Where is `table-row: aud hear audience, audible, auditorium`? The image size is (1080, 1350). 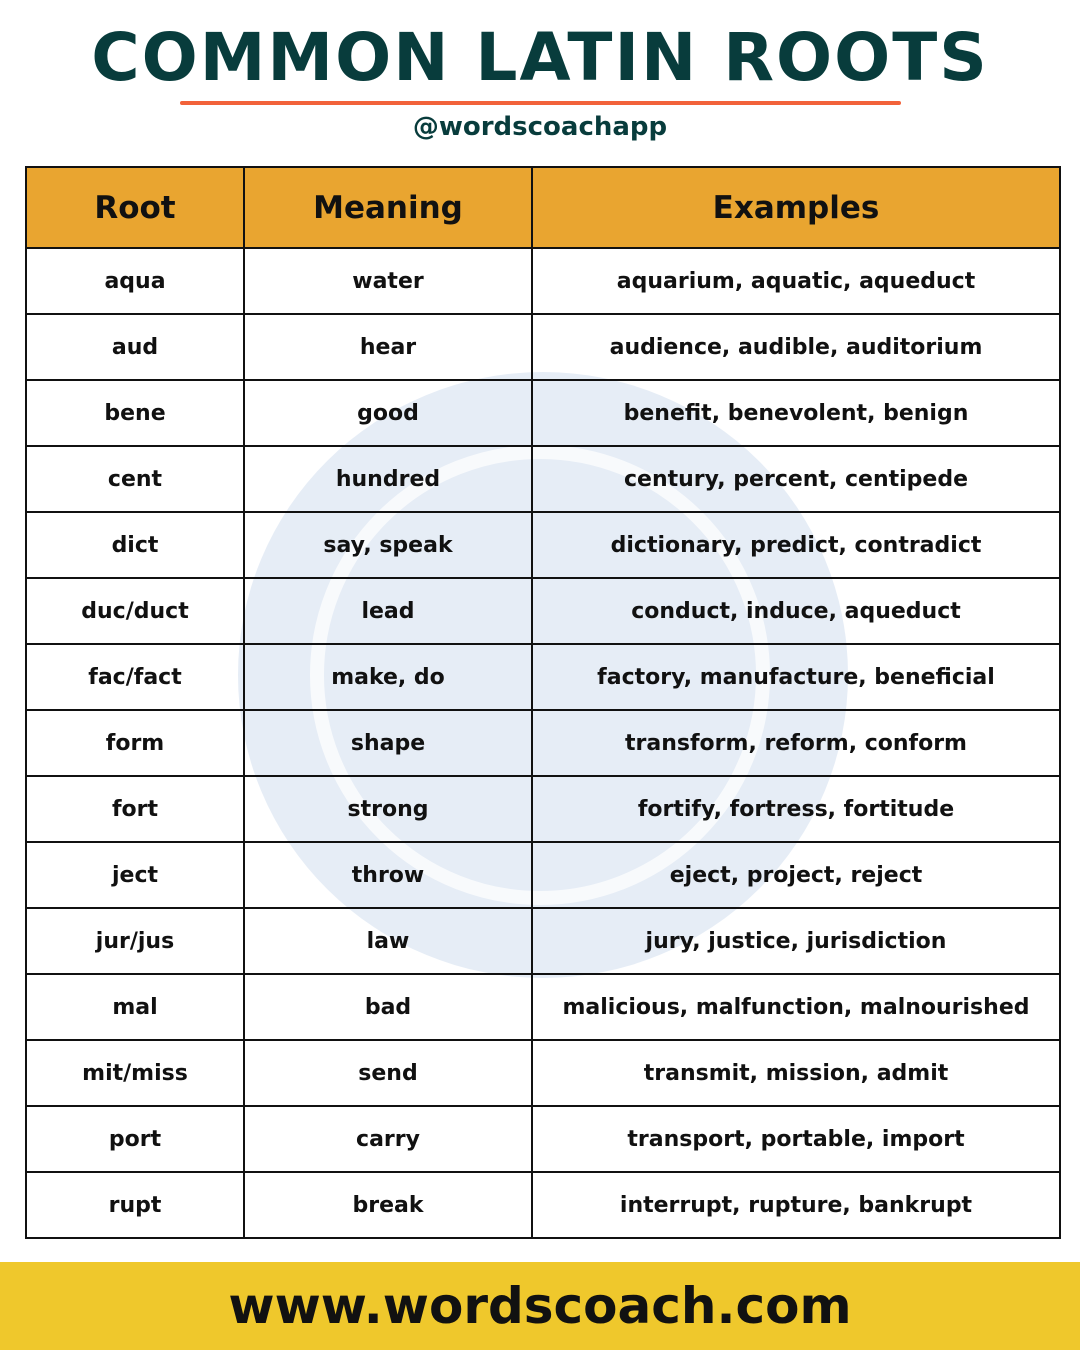 table-row: aud hear audience, audible, auditorium is located at coordinates (543, 347).